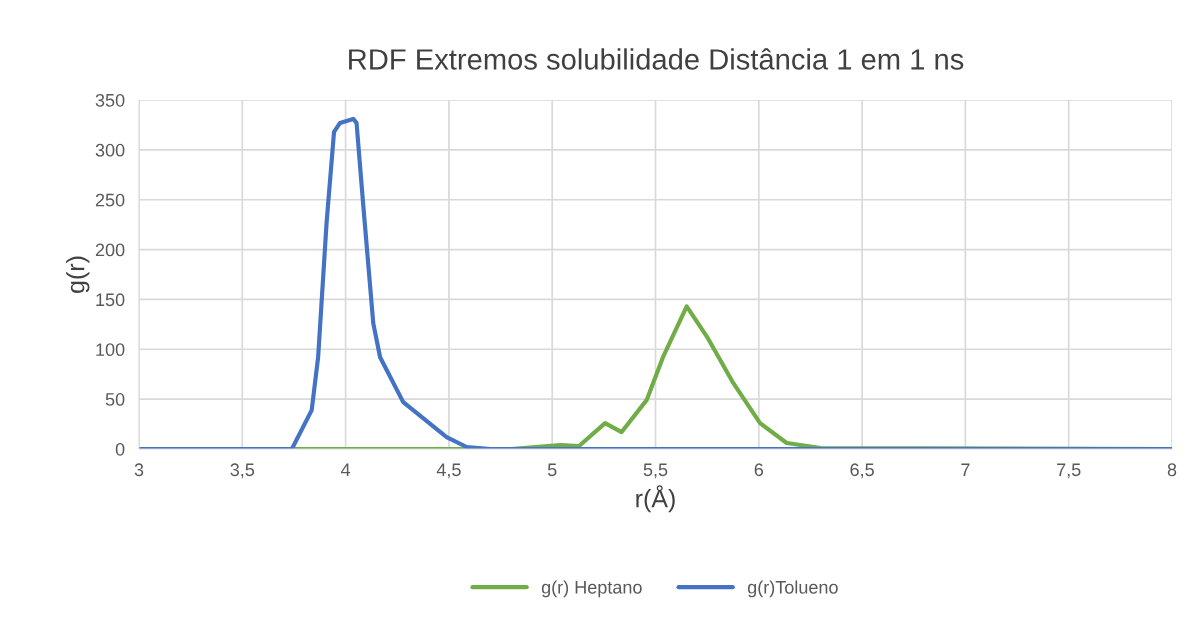 The width and height of the screenshot is (1202, 623). What do you see at coordinates (345, 469) in the screenshot?
I see `x-tick-label: 4` at bounding box center [345, 469].